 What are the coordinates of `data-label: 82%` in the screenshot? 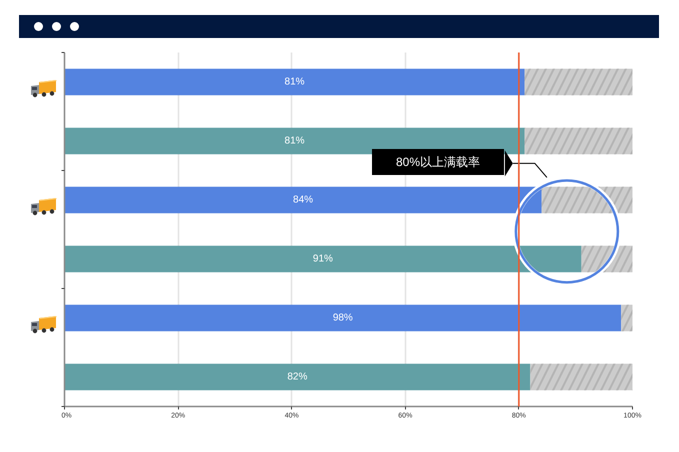 It's located at (297, 377).